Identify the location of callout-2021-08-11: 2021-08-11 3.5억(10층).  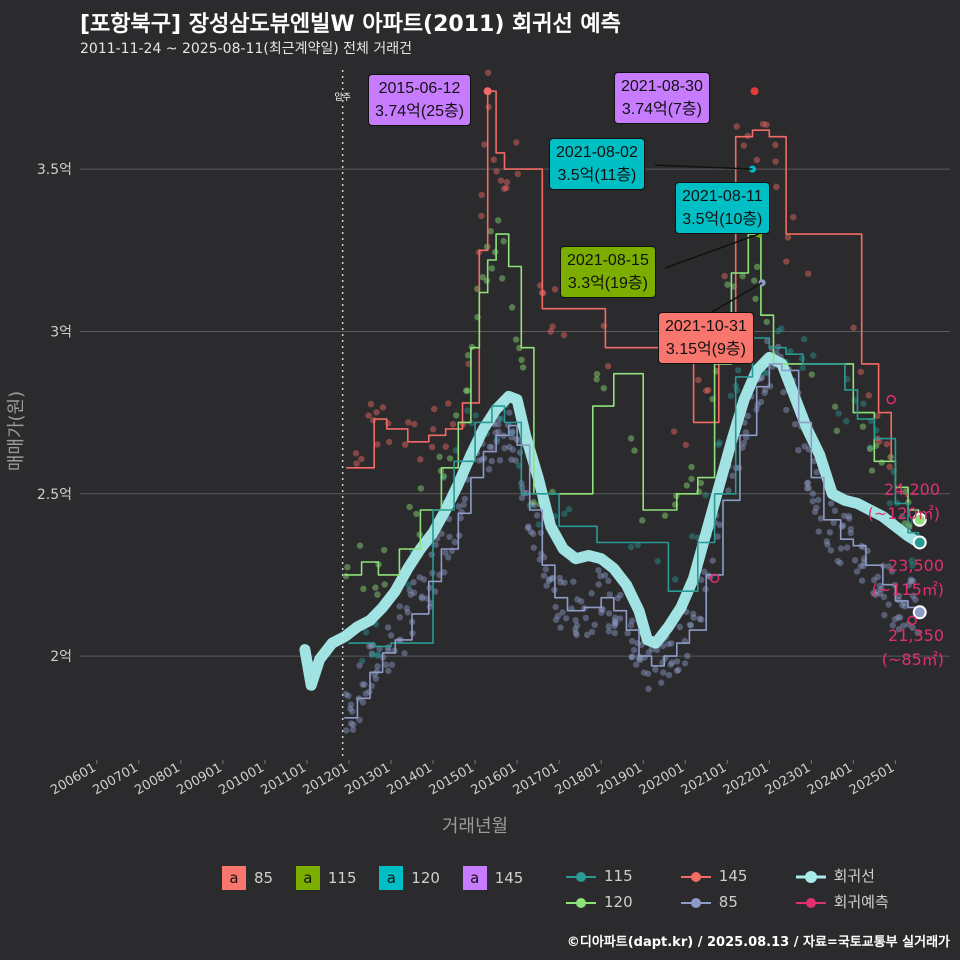
(722, 208).